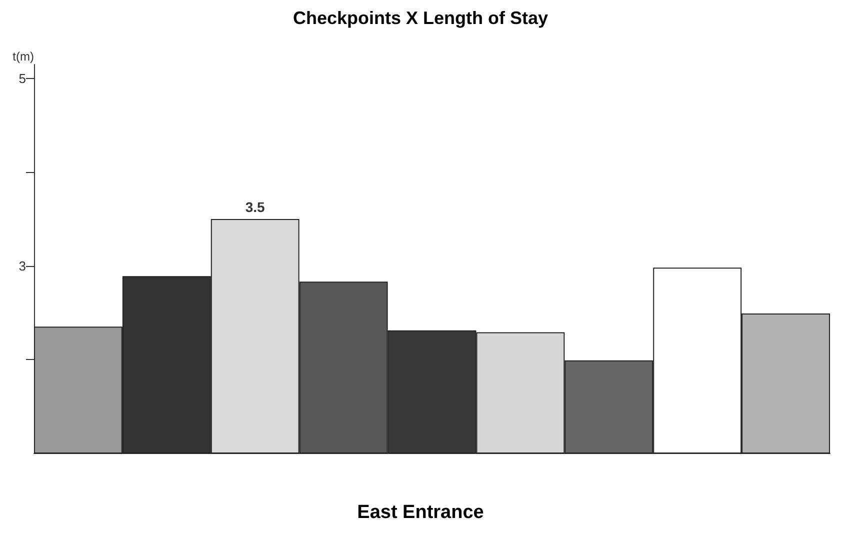  Describe the element at coordinates (420, 512) in the screenshot. I see `x-axis-title: East Entrance` at that location.